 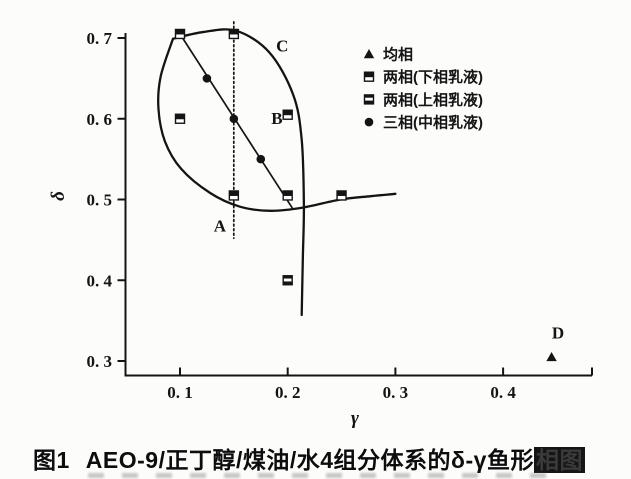 I want to click on point-s1-4-fill, so click(x=234, y=193).